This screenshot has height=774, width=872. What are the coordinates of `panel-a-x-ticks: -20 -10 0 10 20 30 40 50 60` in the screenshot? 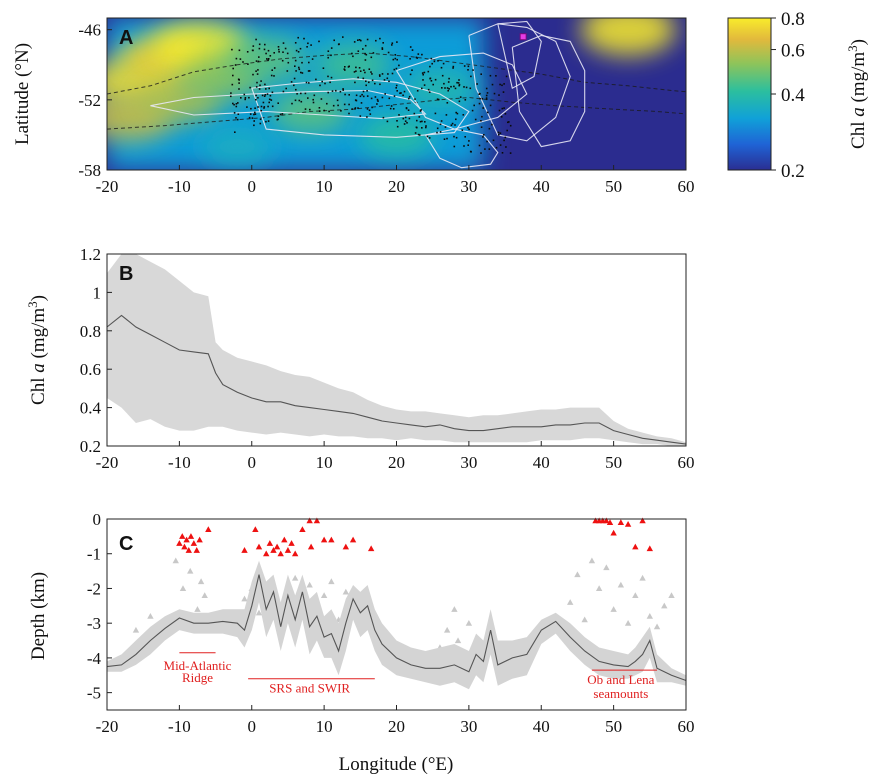 It's located at (395, 180).